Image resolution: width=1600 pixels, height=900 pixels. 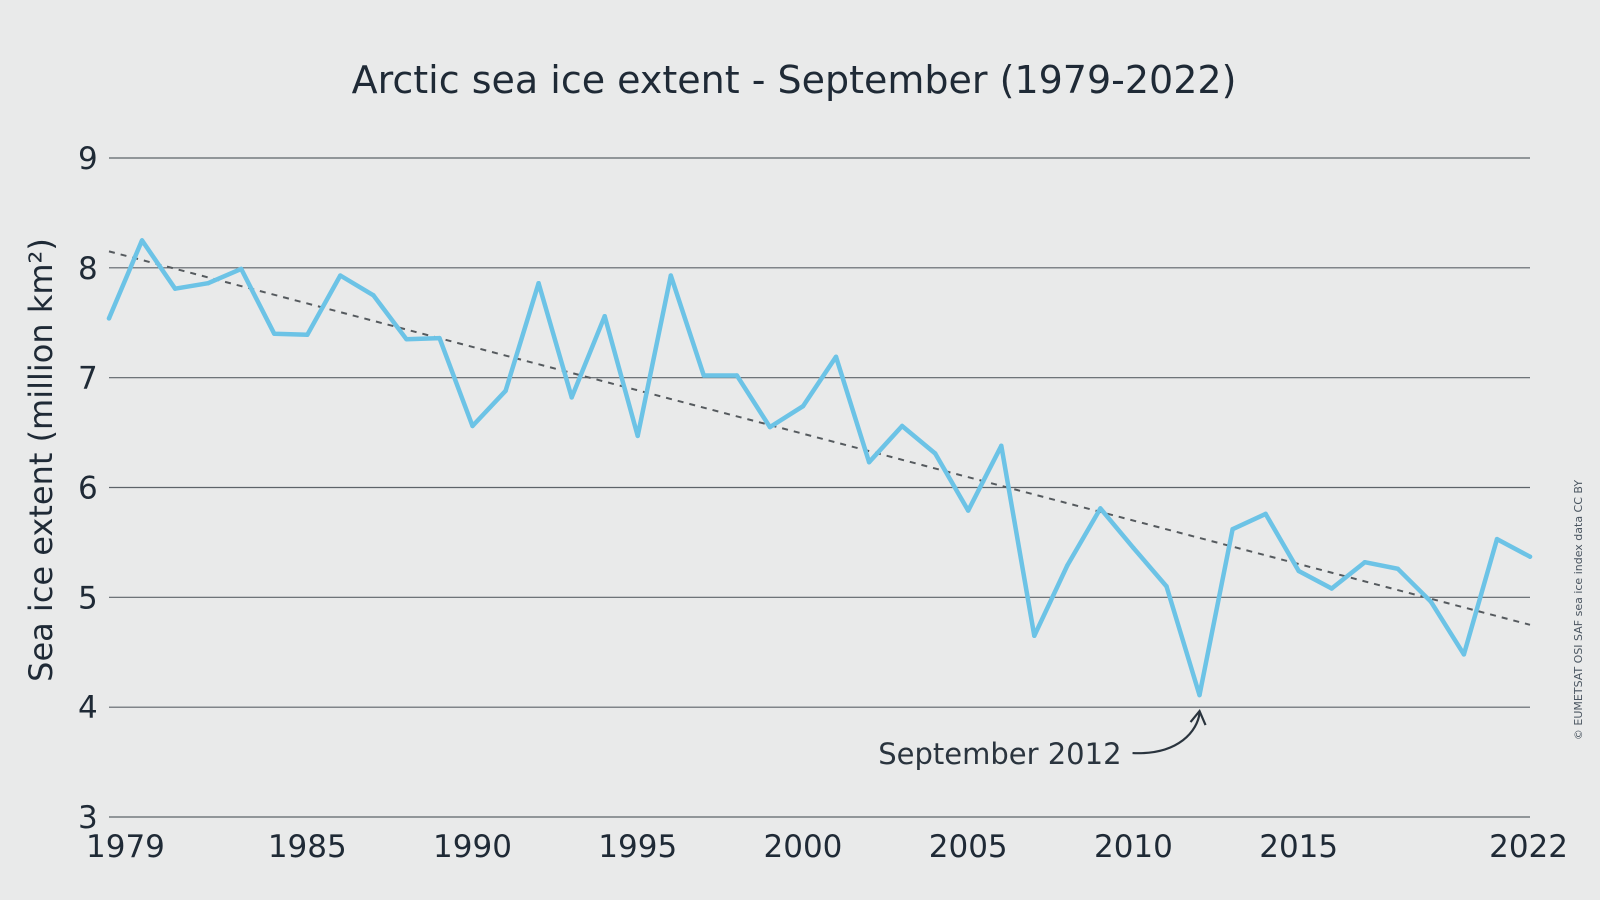 What do you see at coordinates (1530, 556) in the screenshot?
I see `data-point-2022` at bounding box center [1530, 556].